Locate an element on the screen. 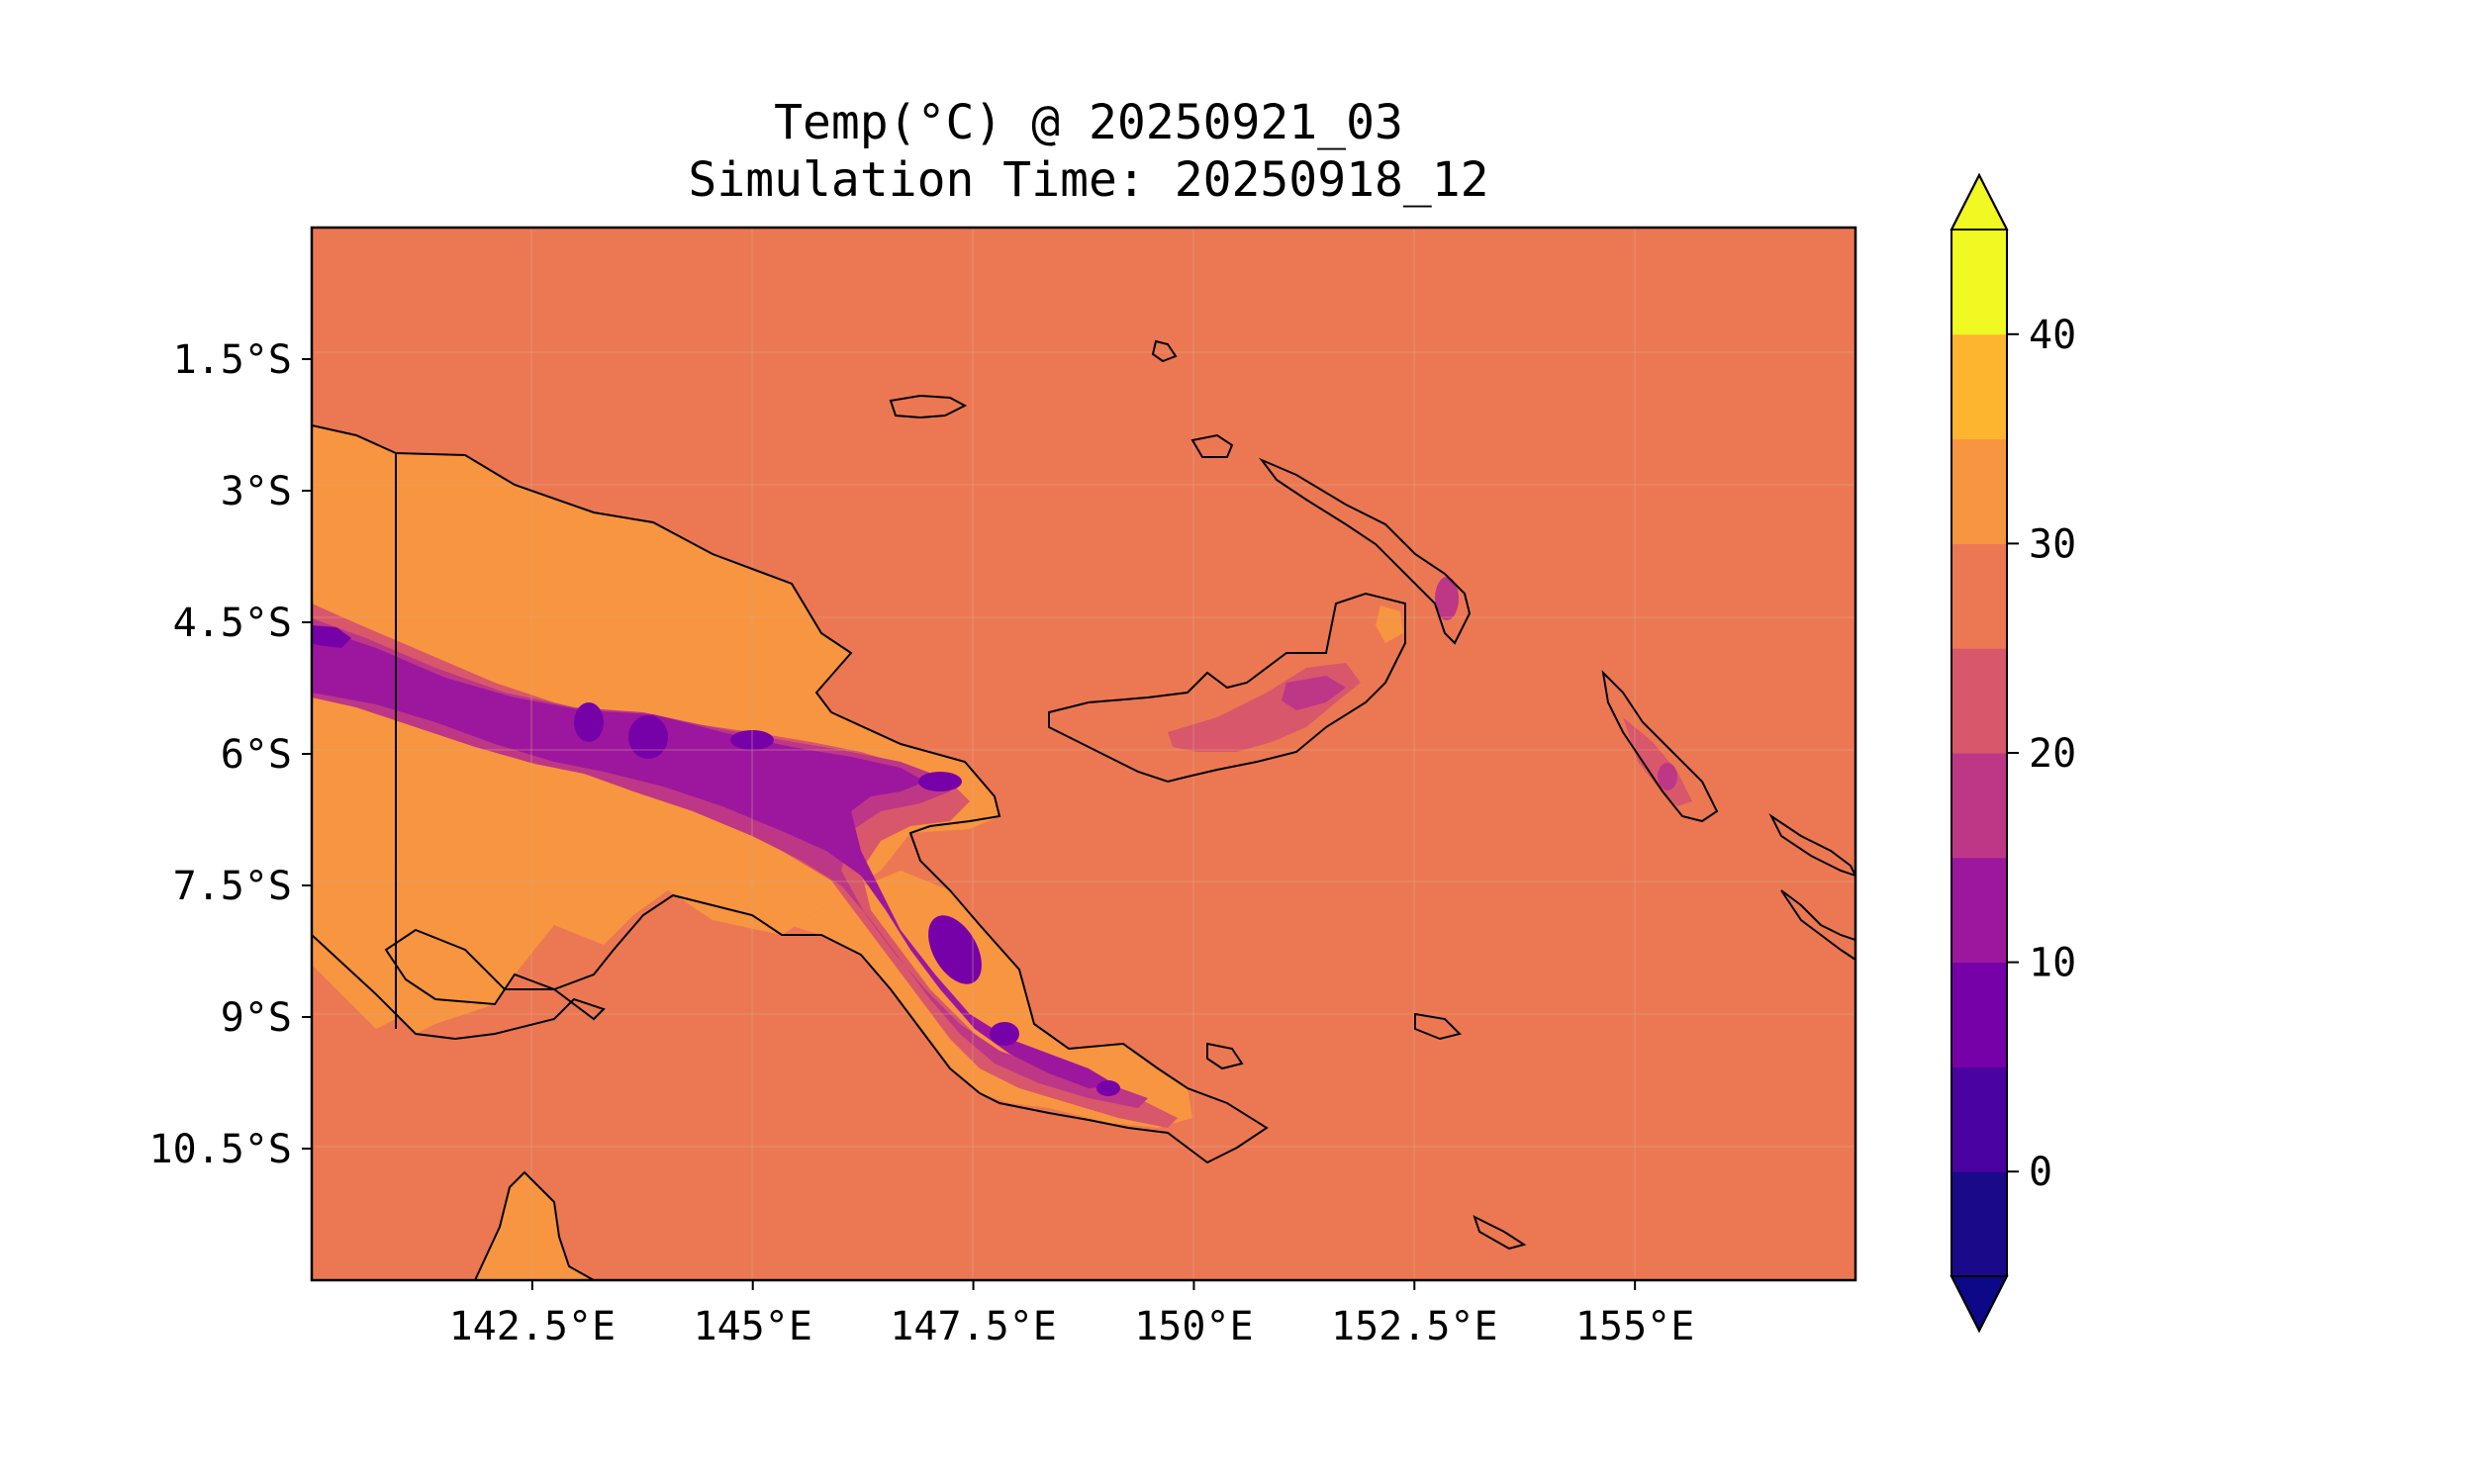 This screenshot has width=2474, height=1484. coast-islands-louisiades is located at coordinates (1500, 1233).